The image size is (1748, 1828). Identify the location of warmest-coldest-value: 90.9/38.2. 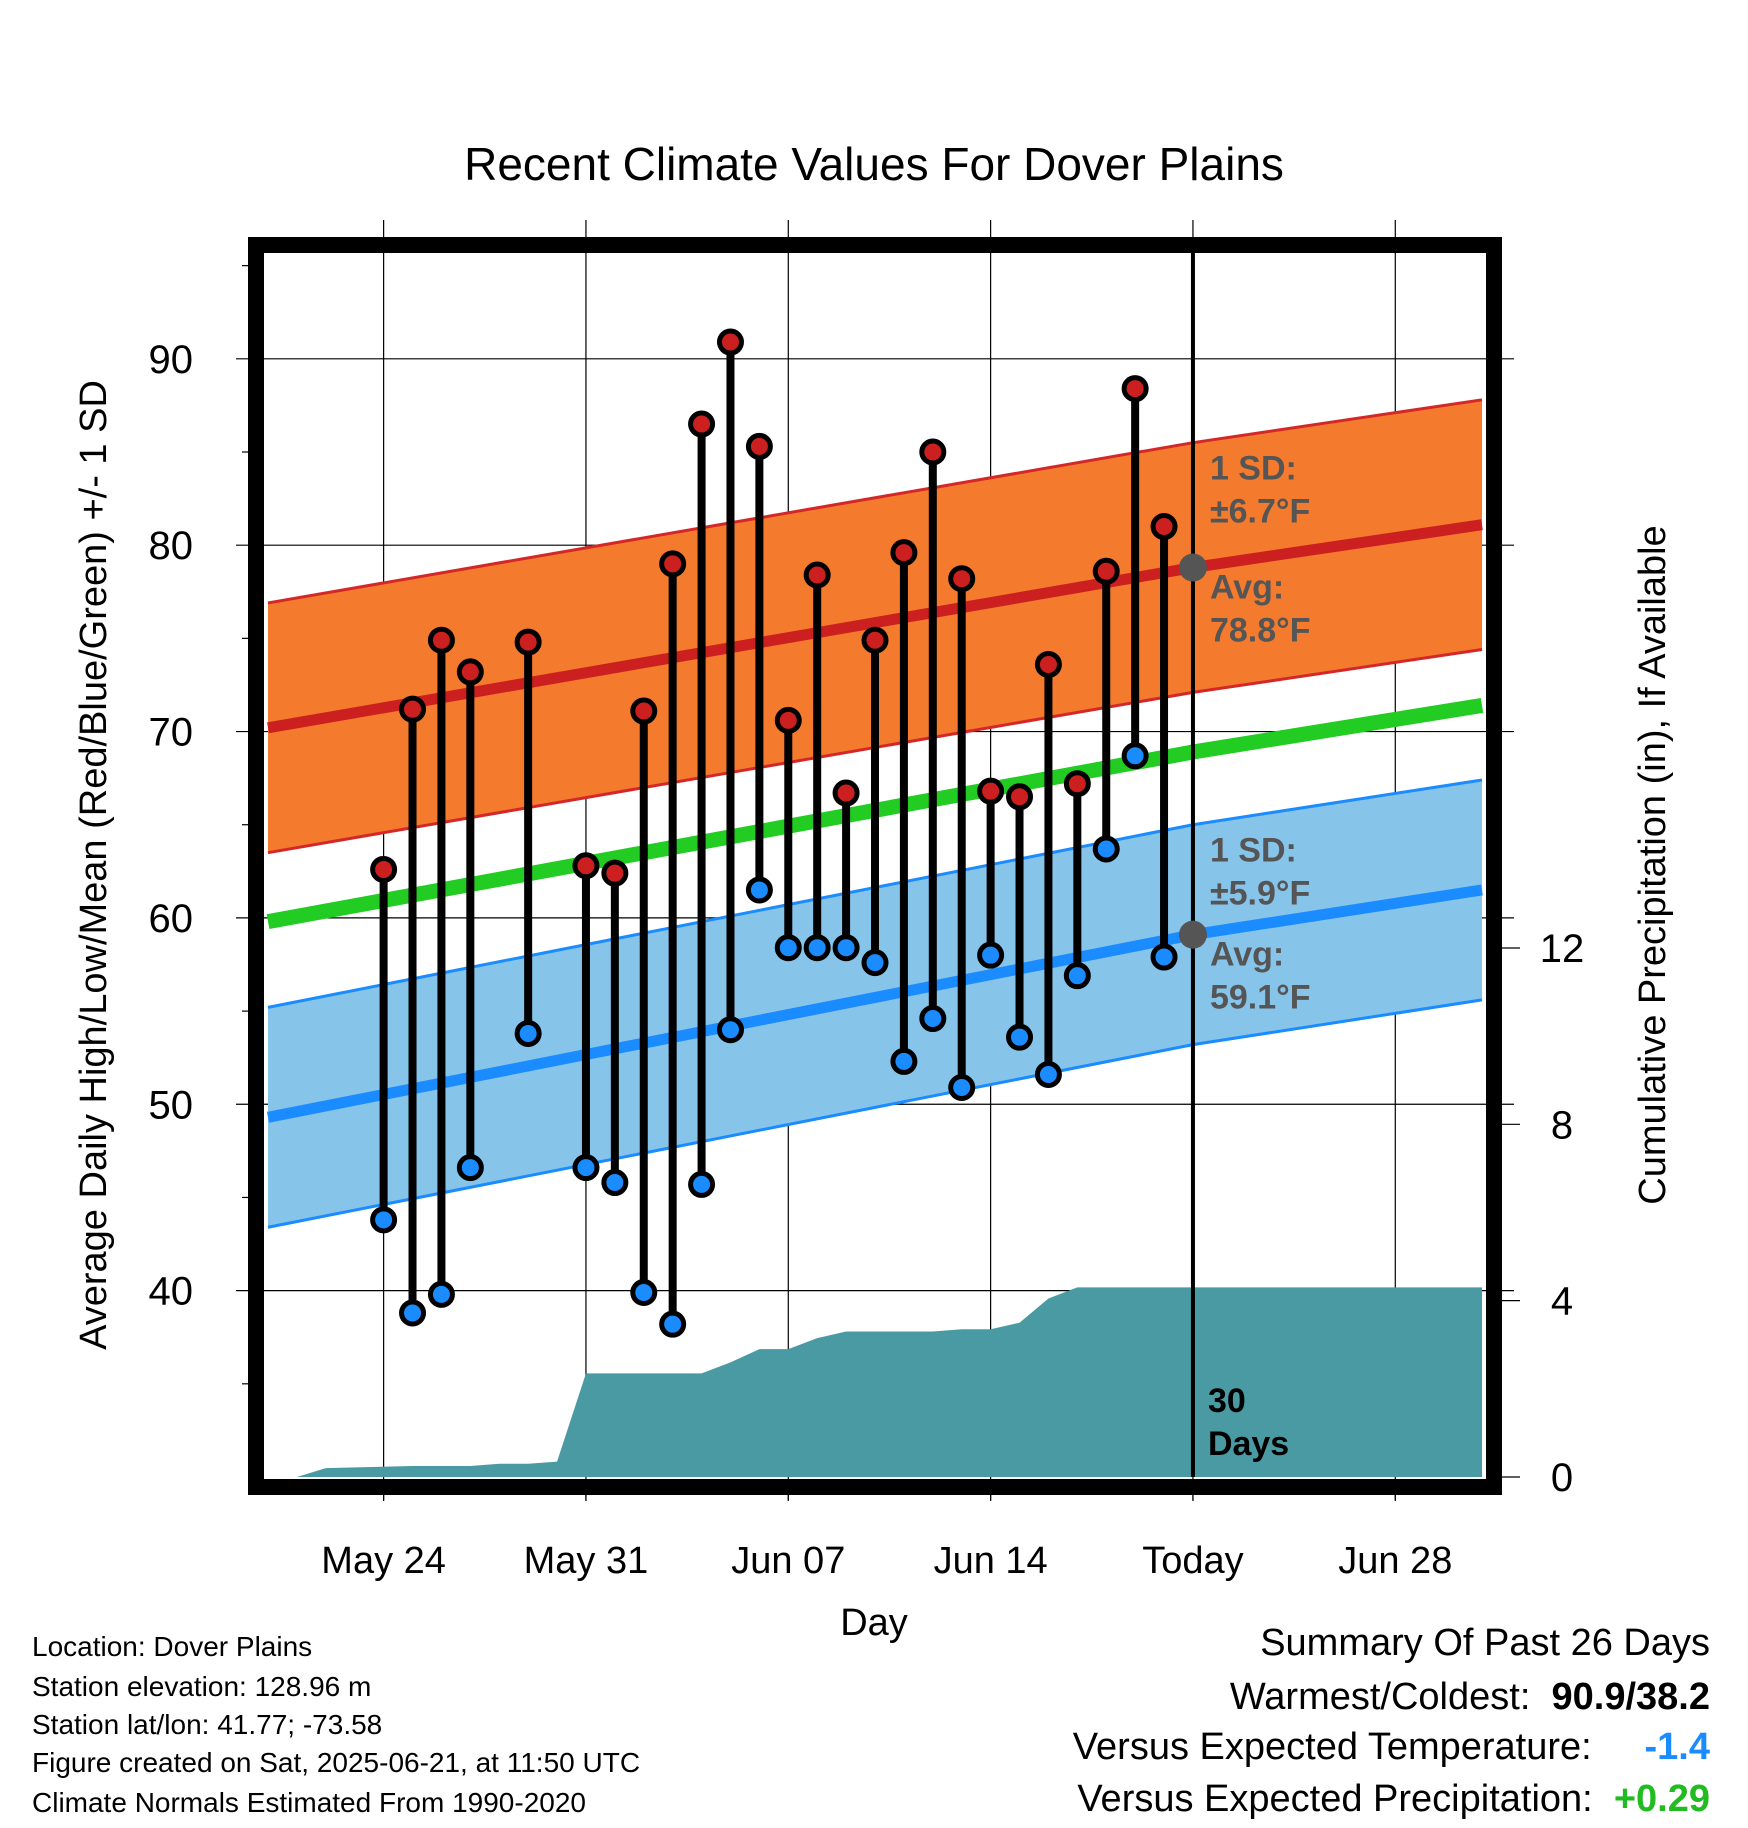
(1630, 1697).